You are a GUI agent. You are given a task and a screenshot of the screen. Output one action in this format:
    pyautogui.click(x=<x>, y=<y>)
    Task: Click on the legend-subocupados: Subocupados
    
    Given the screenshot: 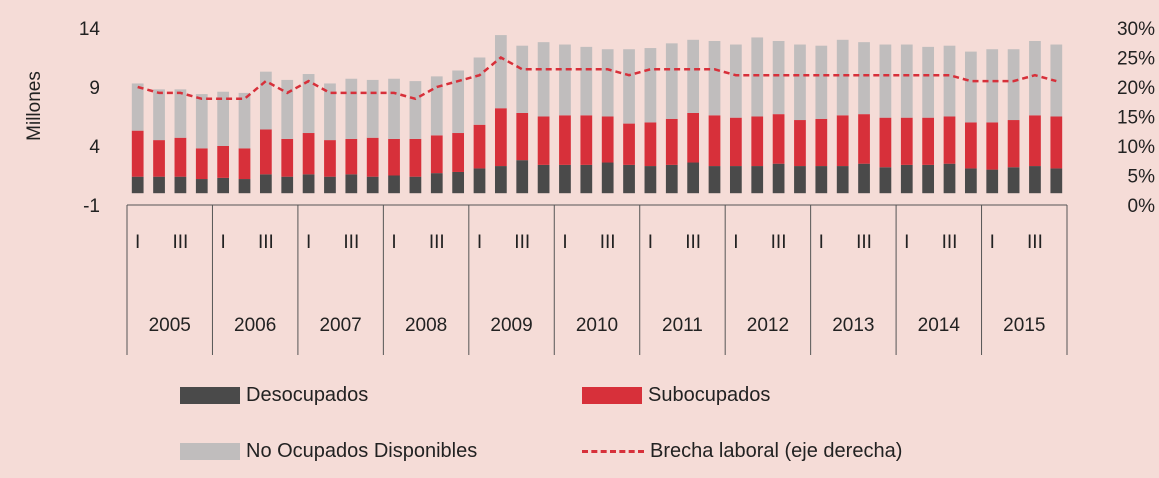 What is the action you would take?
    pyautogui.click(x=676, y=395)
    